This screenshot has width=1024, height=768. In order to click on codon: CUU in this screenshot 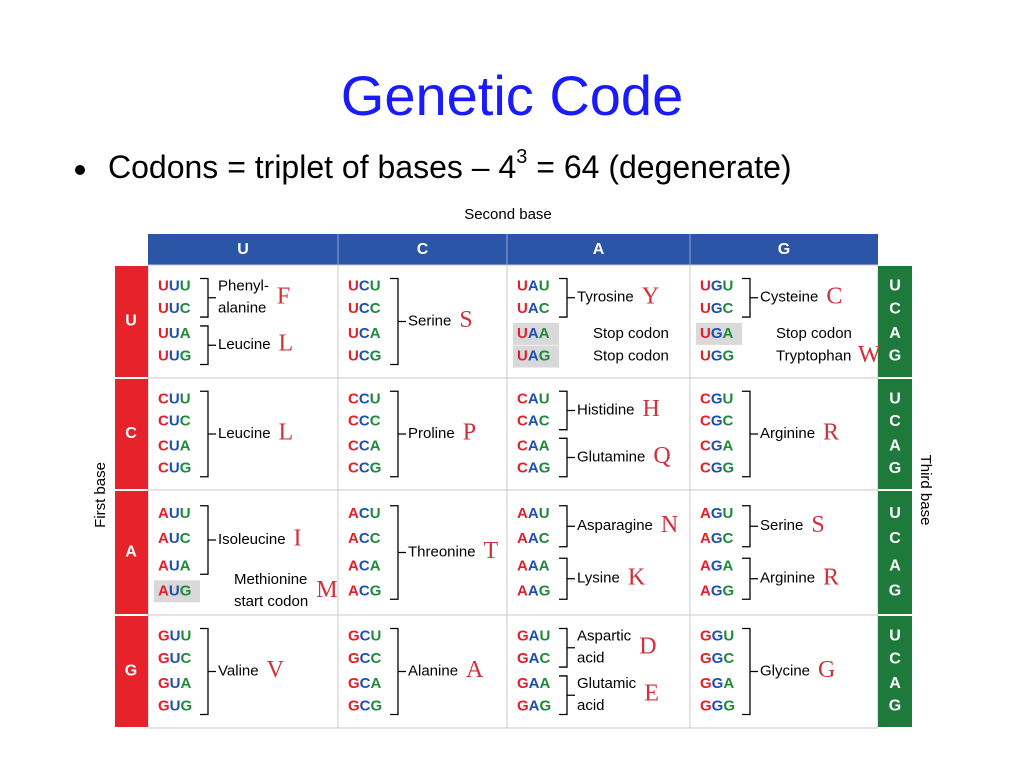, I will do `click(174, 398)`.